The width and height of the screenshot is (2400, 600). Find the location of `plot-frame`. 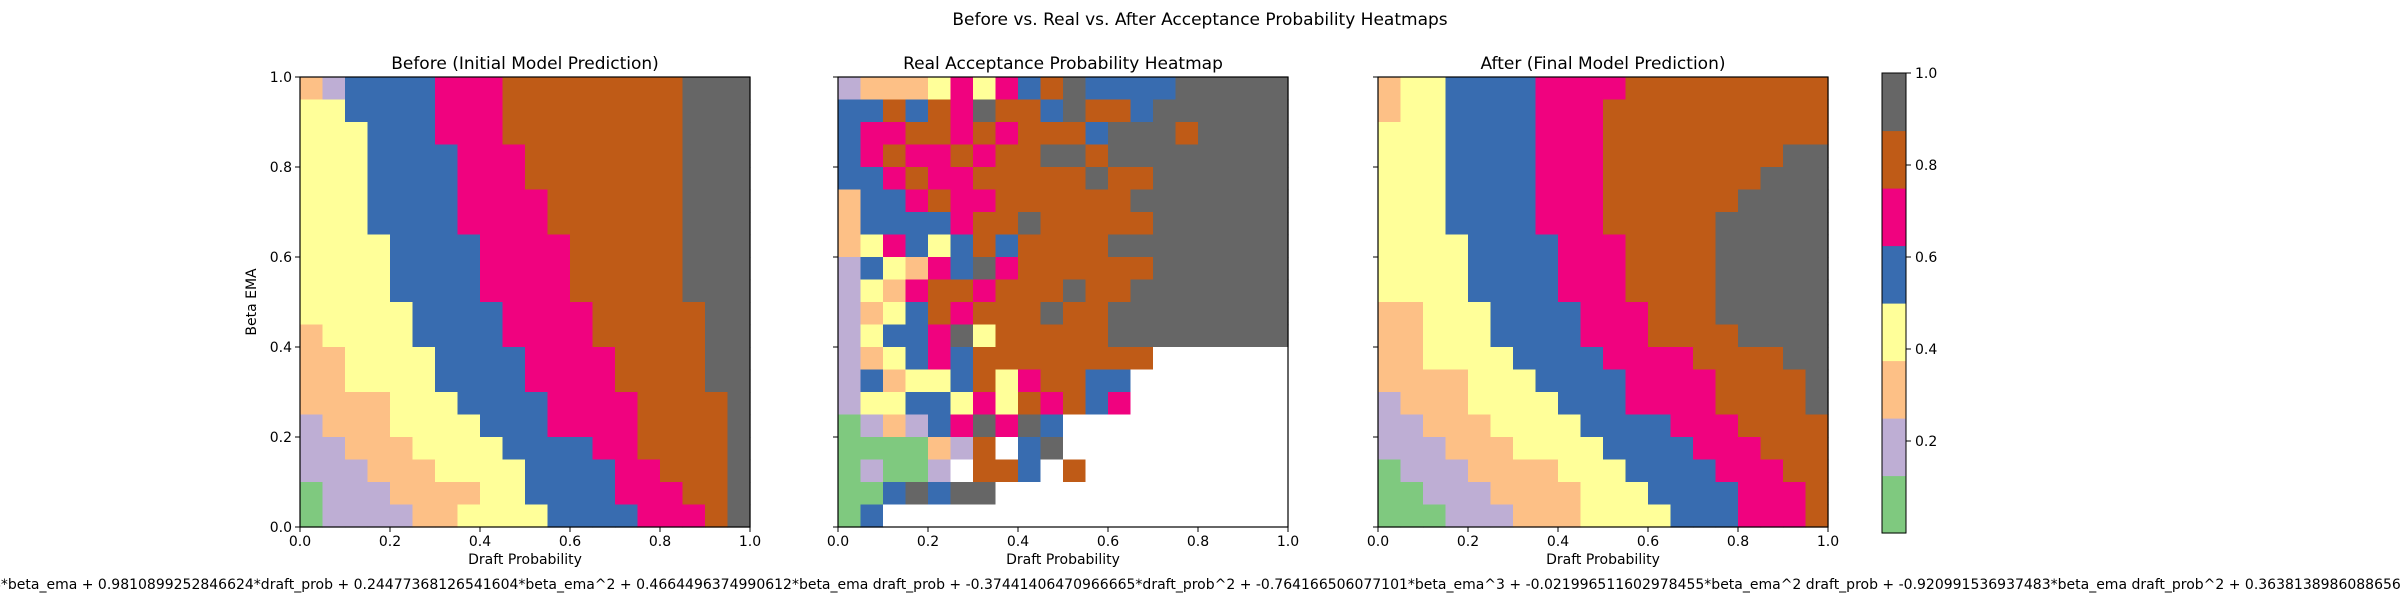

plot-frame is located at coordinates (1063, 302).